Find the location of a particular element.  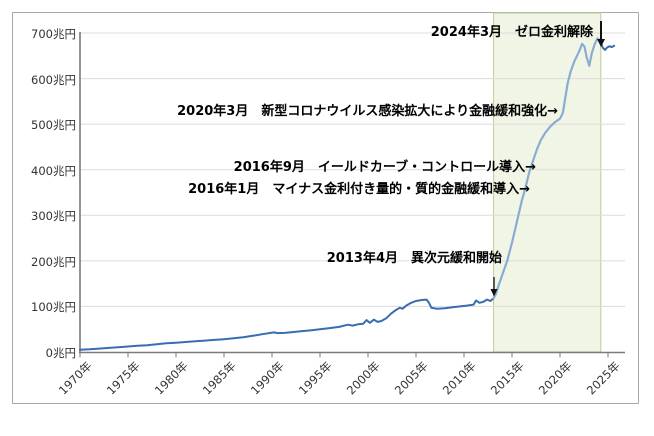

data-line-in-band is located at coordinates (547, 168).